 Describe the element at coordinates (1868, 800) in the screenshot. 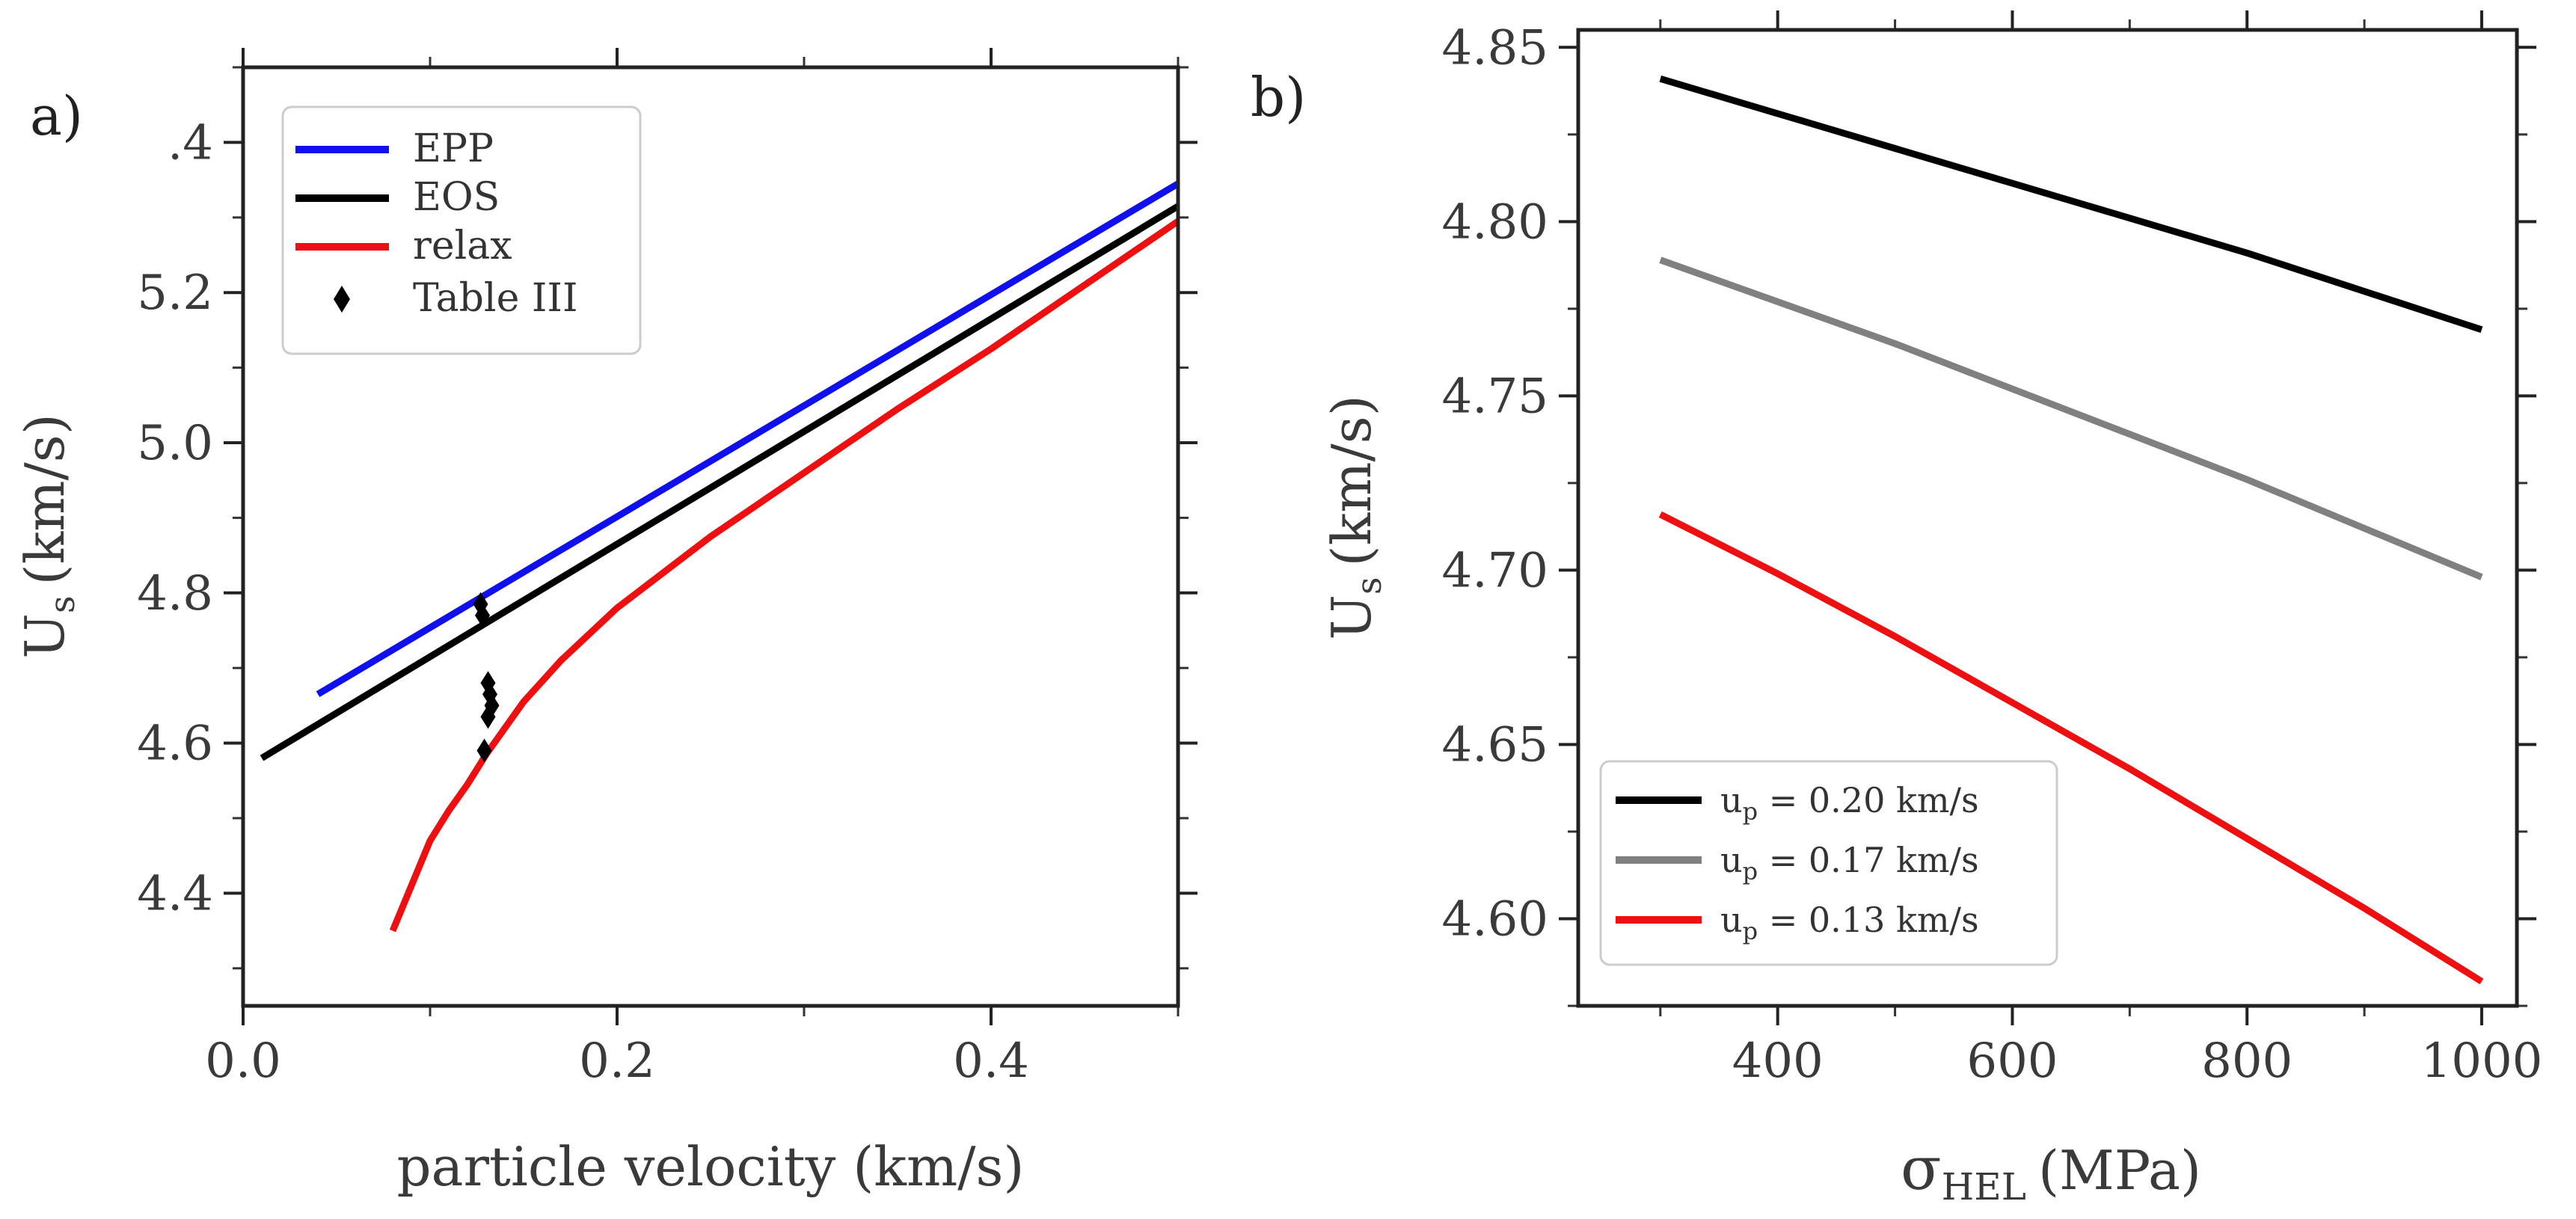

I see `legend-up020-rest: = 0.20 km/s` at that location.